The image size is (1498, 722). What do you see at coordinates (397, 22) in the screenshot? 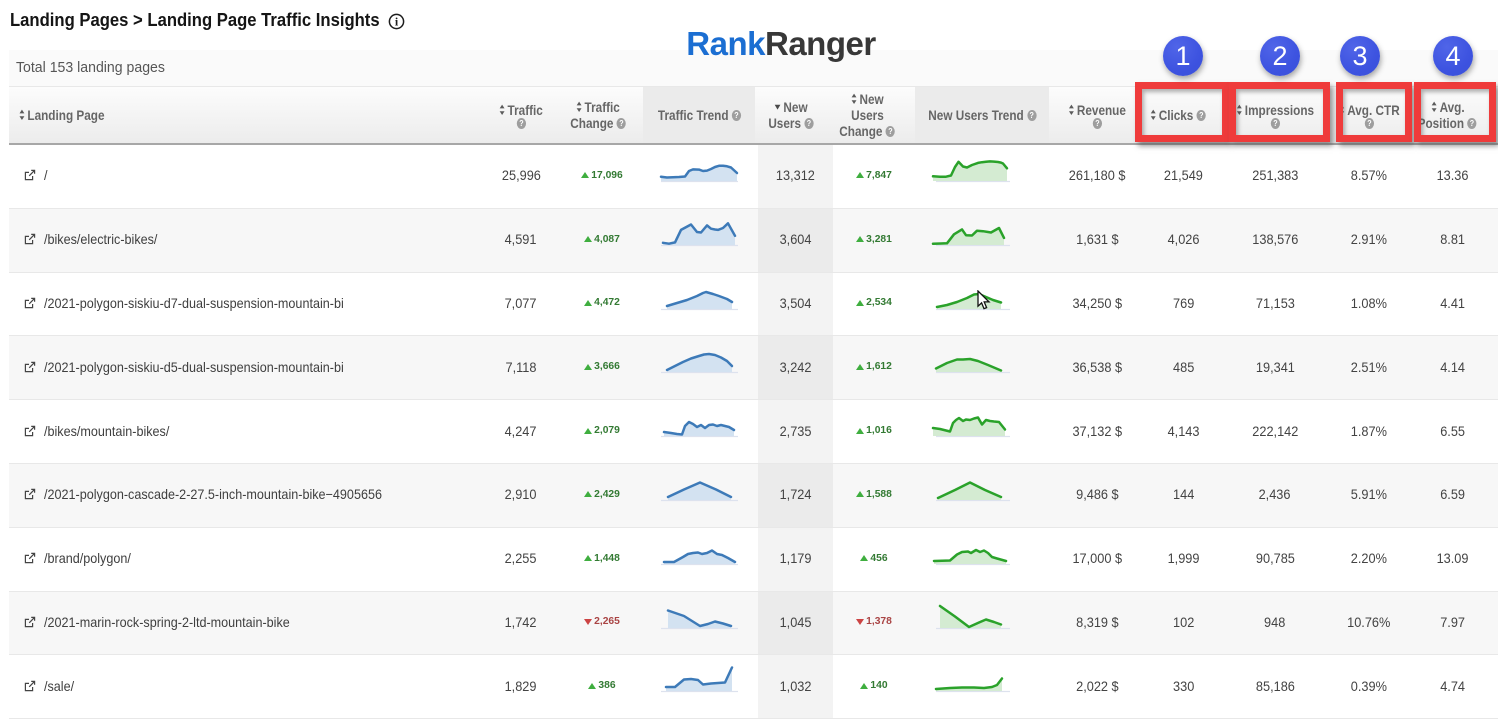
I see `svg-text: i` at bounding box center [397, 22].